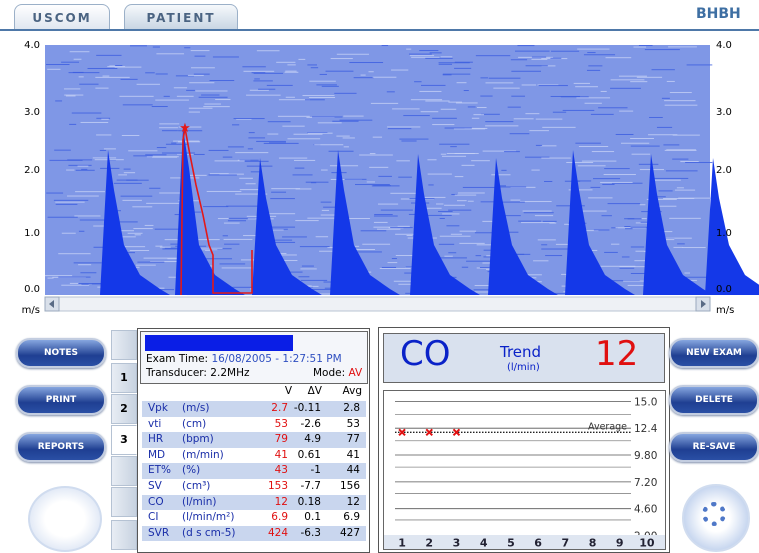 This screenshot has width=759, height=553. Describe the element at coordinates (311, 486) in the screenshot. I see `cell: -7.7` at that location.